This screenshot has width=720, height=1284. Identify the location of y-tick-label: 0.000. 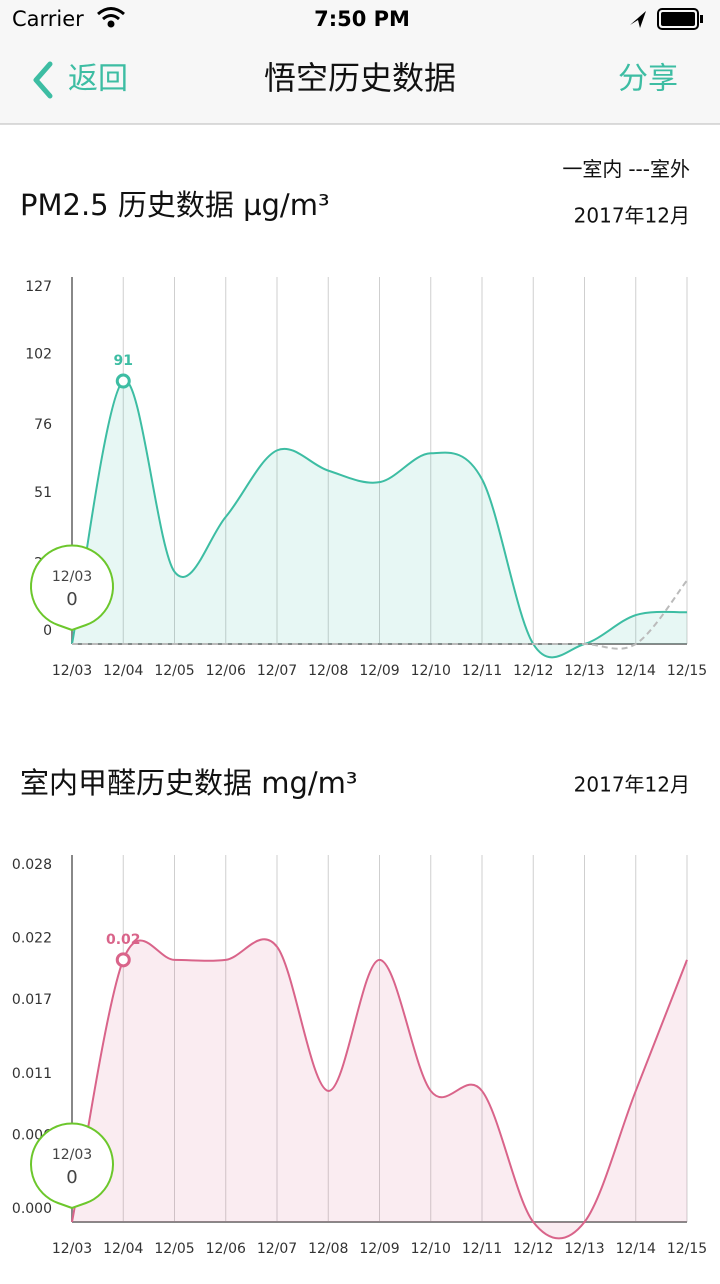
(32, 1209).